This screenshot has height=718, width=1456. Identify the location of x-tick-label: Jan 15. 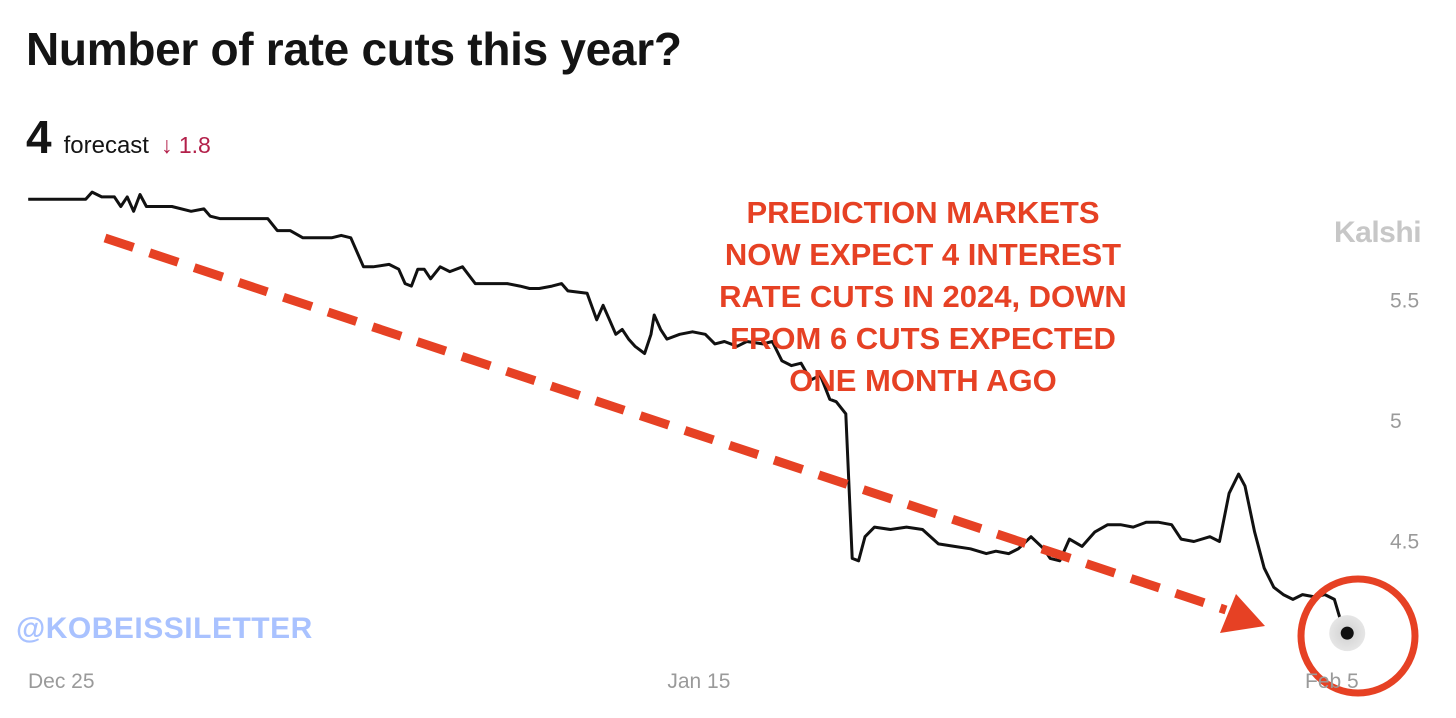
(698, 681).